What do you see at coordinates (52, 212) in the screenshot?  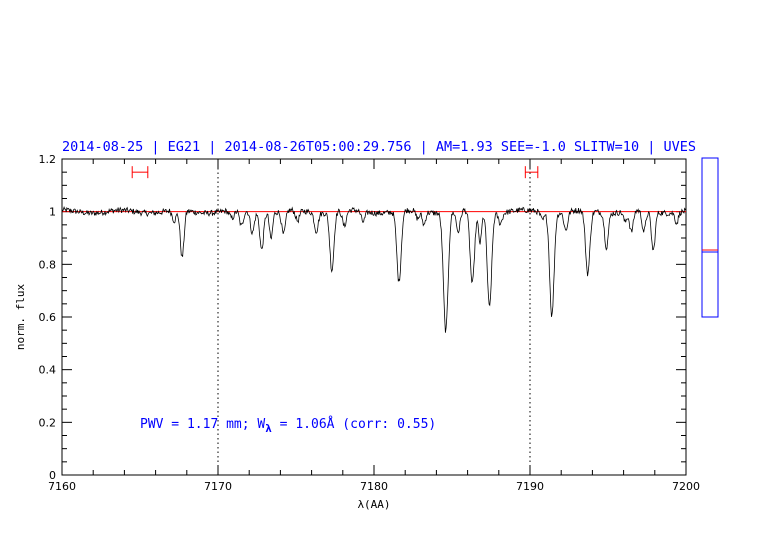 I see `y-tick-label: 1` at bounding box center [52, 212].